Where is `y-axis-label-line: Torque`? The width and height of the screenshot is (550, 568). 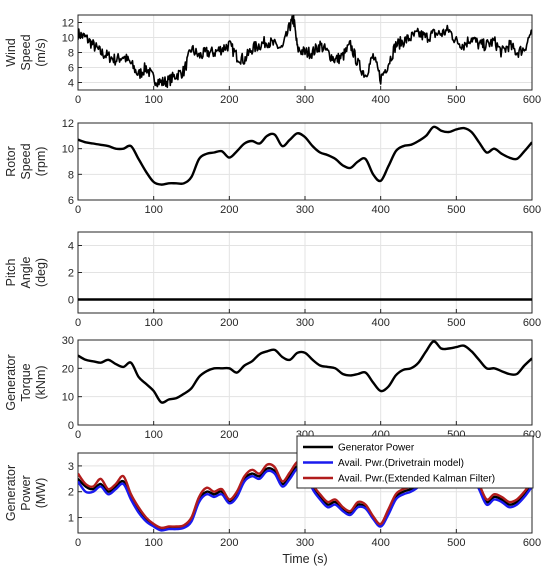 y-axis-label-line: Torque is located at coordinates (26, 382).